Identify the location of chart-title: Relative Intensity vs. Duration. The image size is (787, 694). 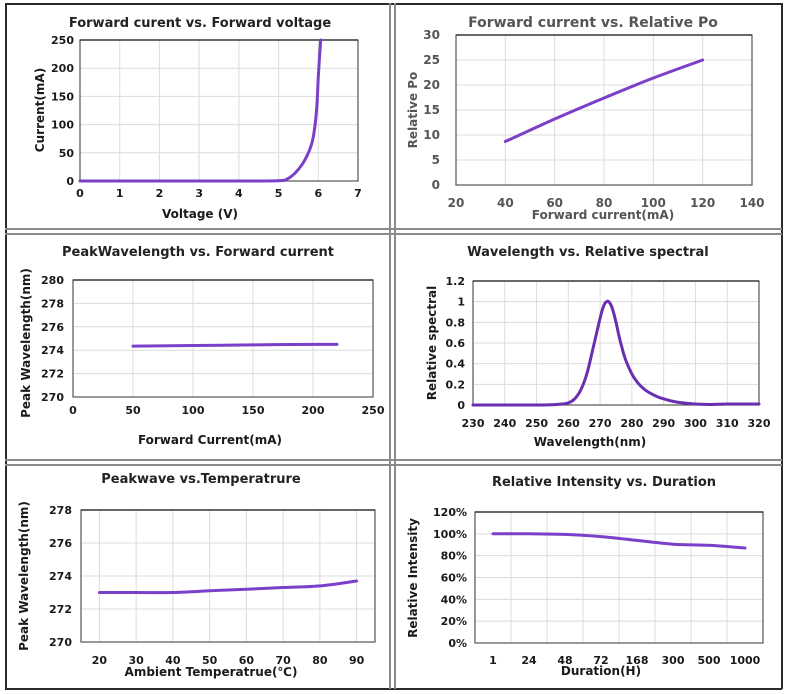
(604, 482).